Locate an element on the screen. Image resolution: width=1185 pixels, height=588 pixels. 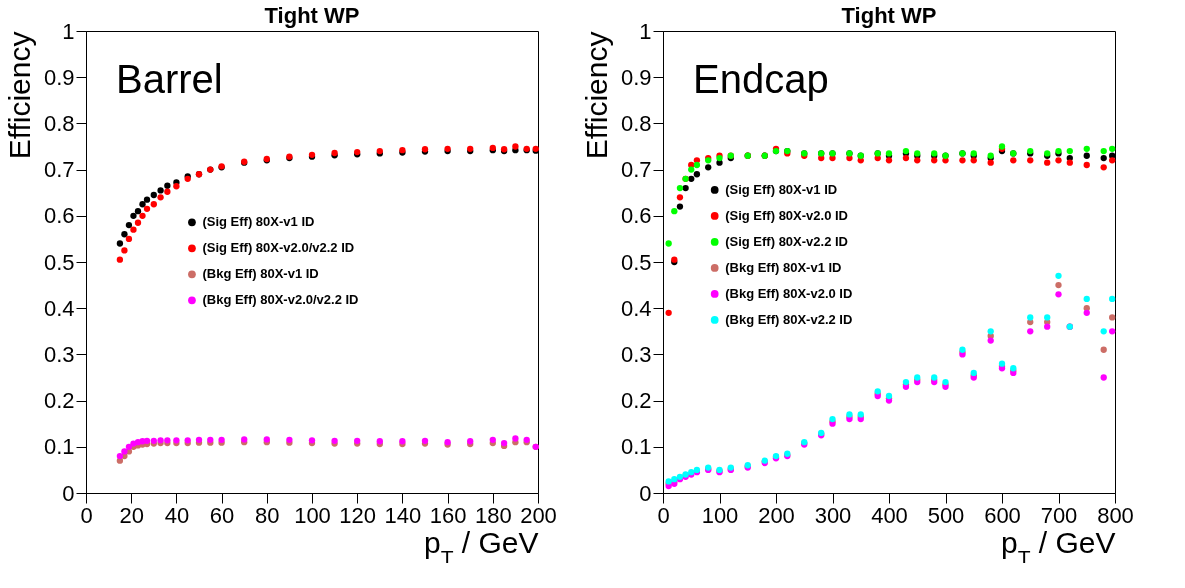
x-tick-label: 500 is located at coordinates (946, 515).